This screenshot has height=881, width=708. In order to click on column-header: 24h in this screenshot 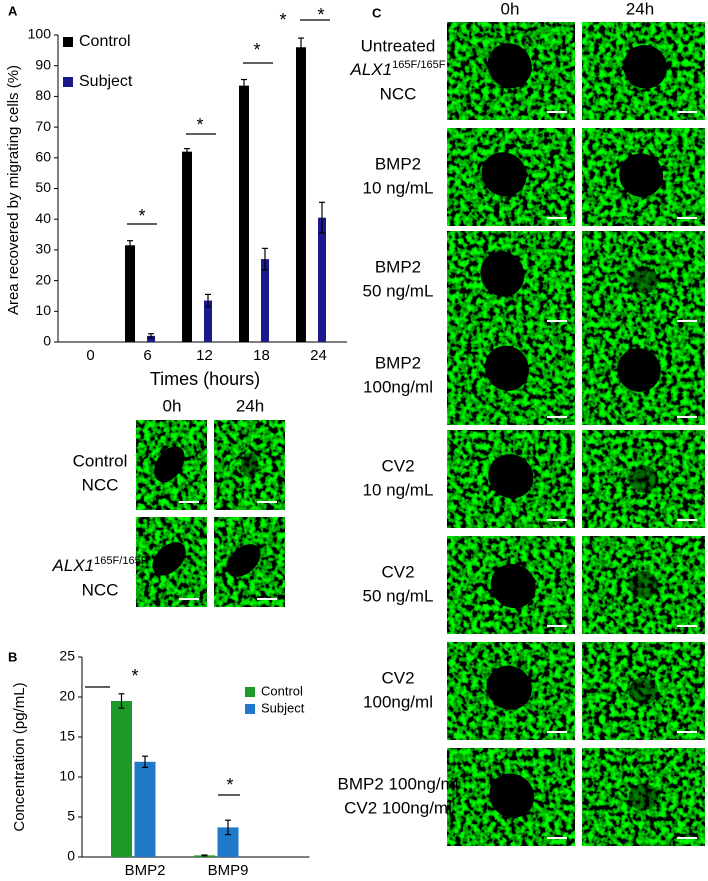, I will do `click(640, 9)`.